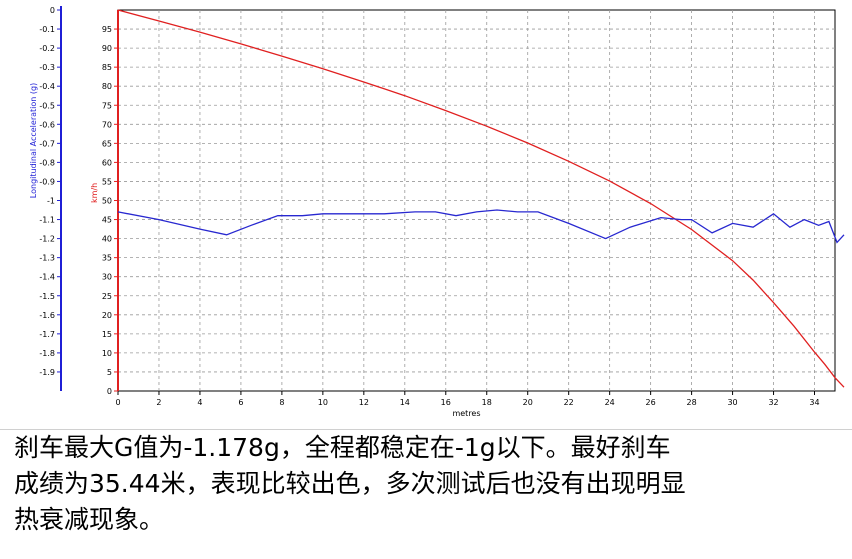 The height and width of the screenshot is (559, 852). What do you see at coordinates (47, 67) in the screenshot?
I see `left-tick-label: -0.3` at bounding box center [47, 67].